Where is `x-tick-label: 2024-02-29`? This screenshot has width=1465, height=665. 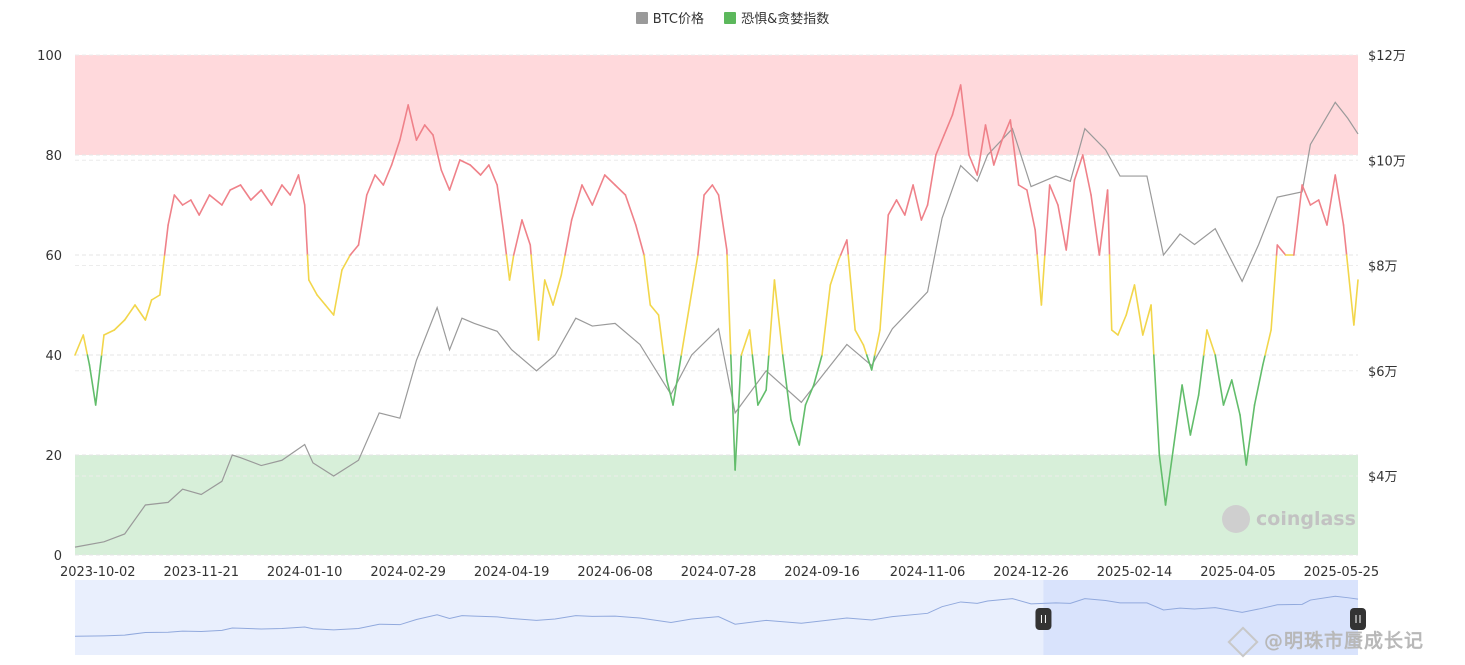
x-tick-label: 2024-02-29 is located at coordinates (408, 572).